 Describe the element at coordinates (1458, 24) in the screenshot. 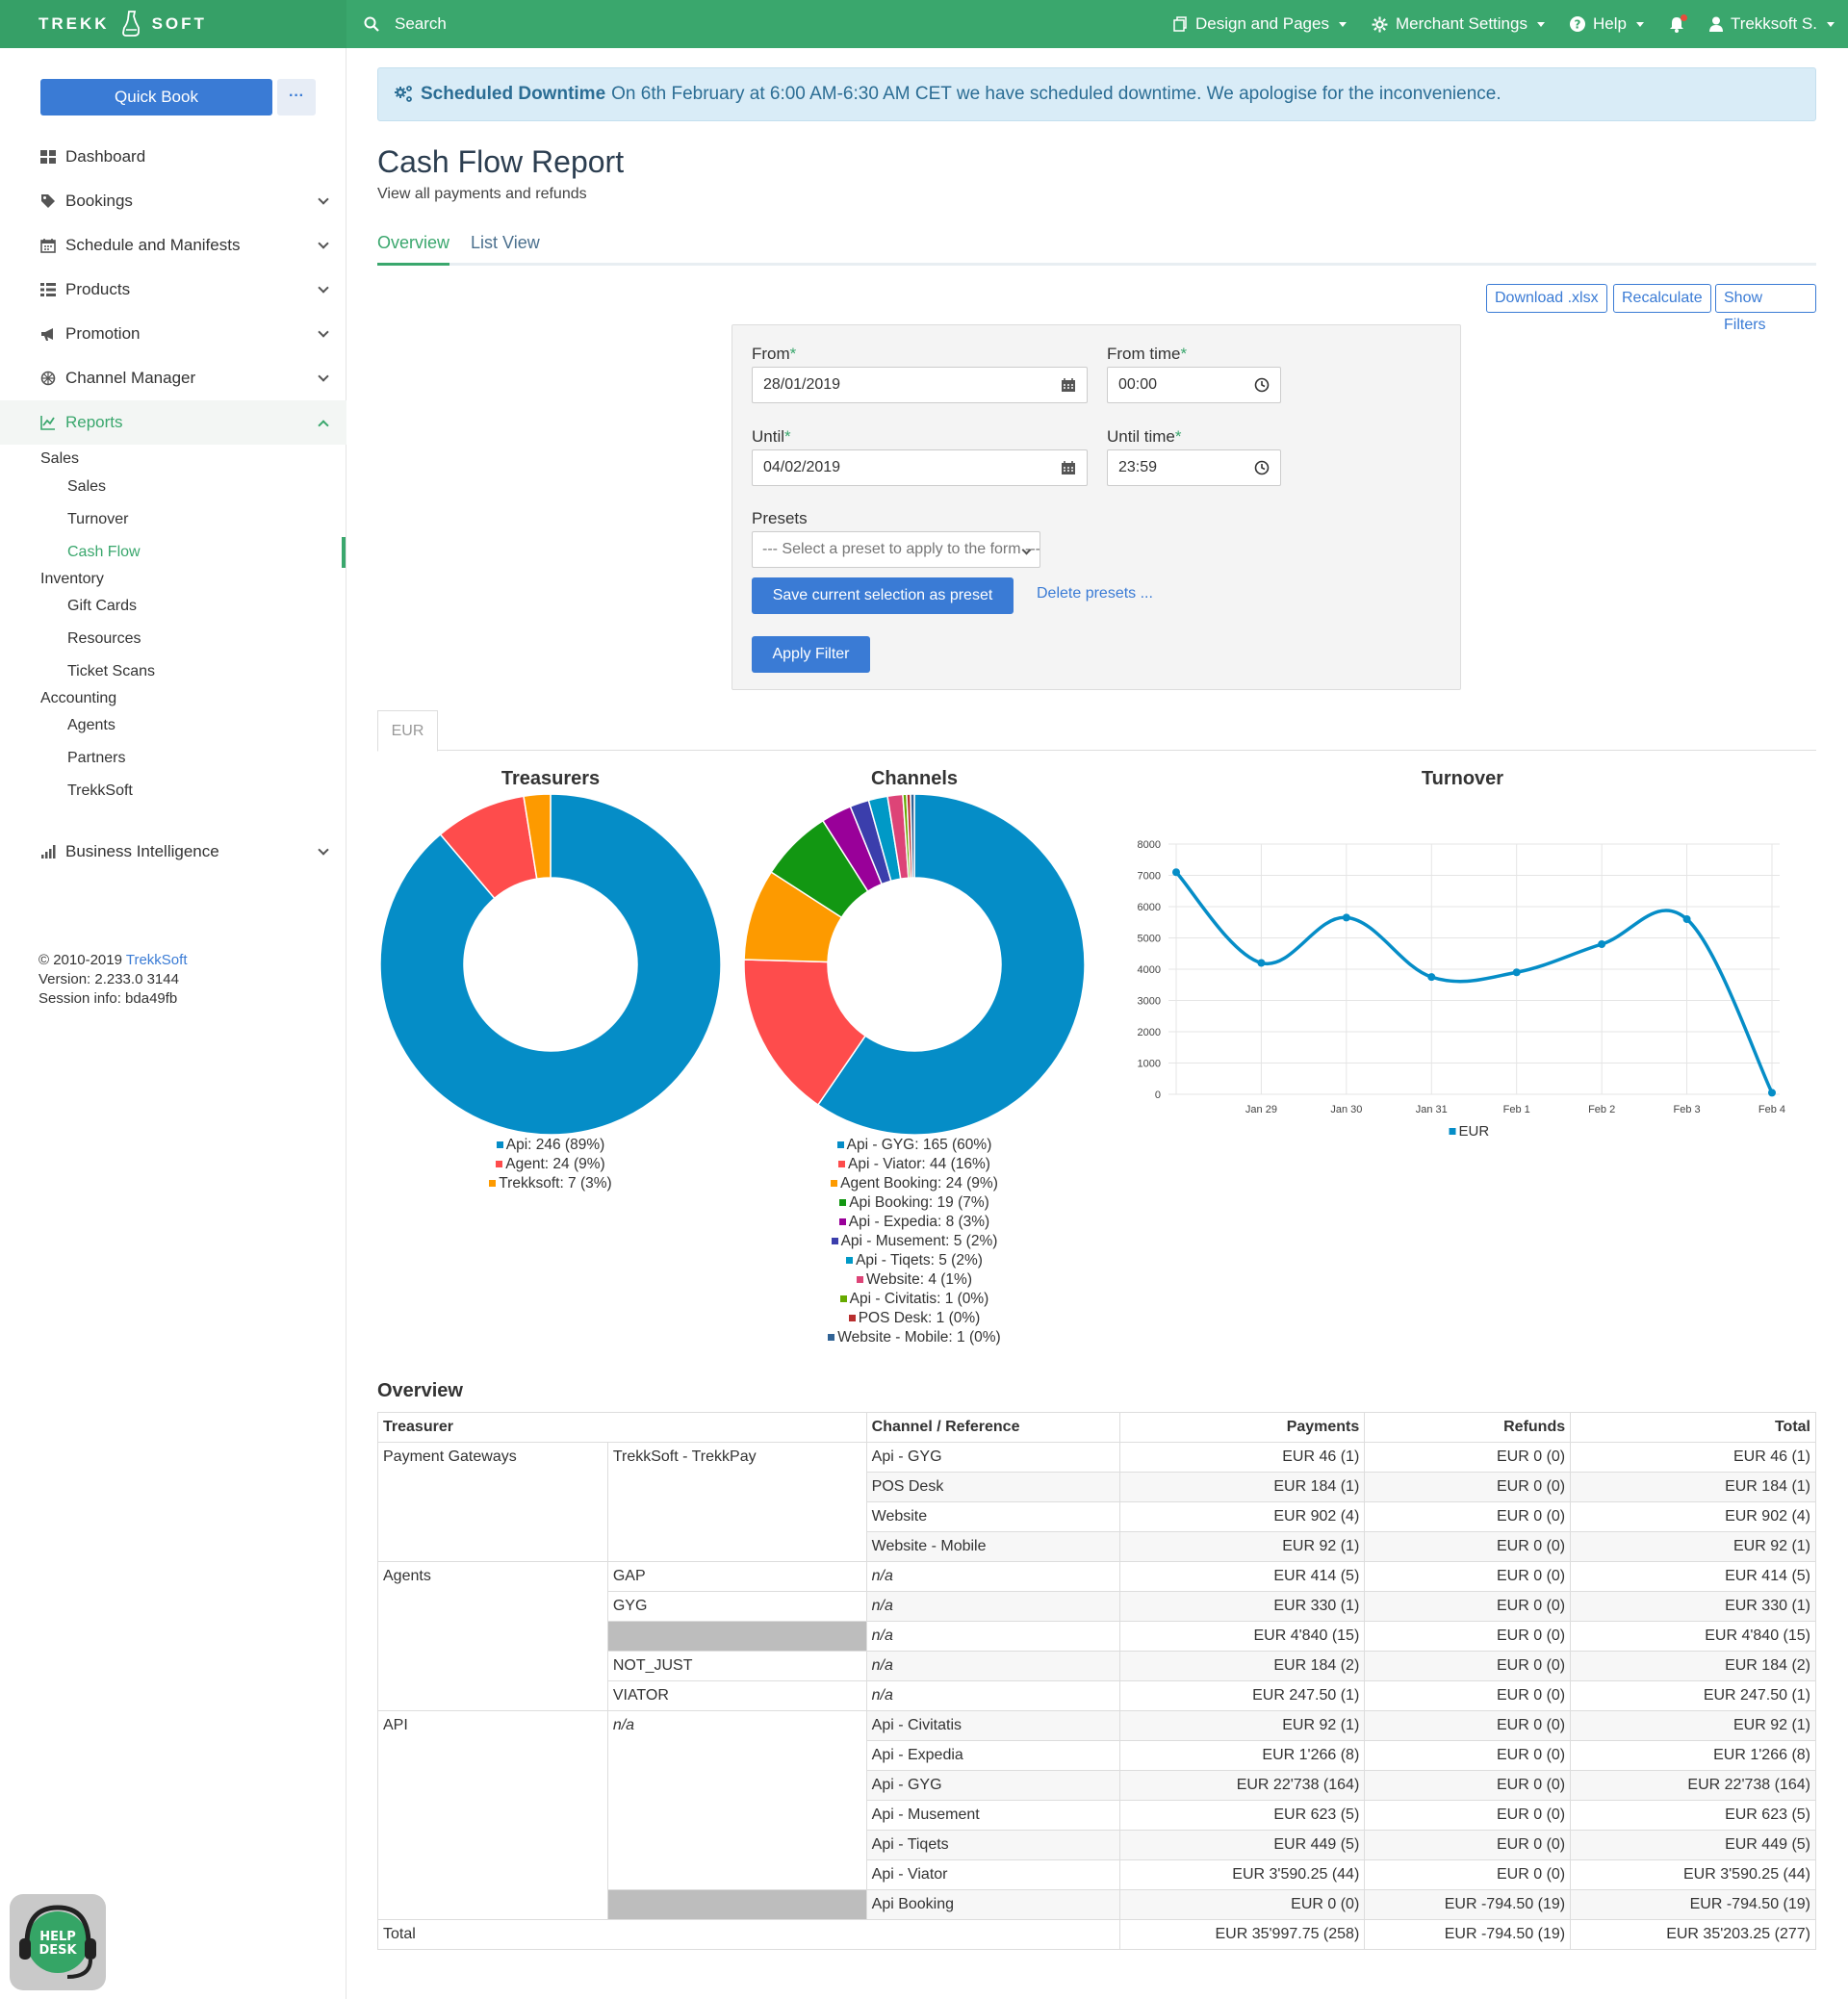

I see `menu-merchant-settings: Merchant Settings` at that location.